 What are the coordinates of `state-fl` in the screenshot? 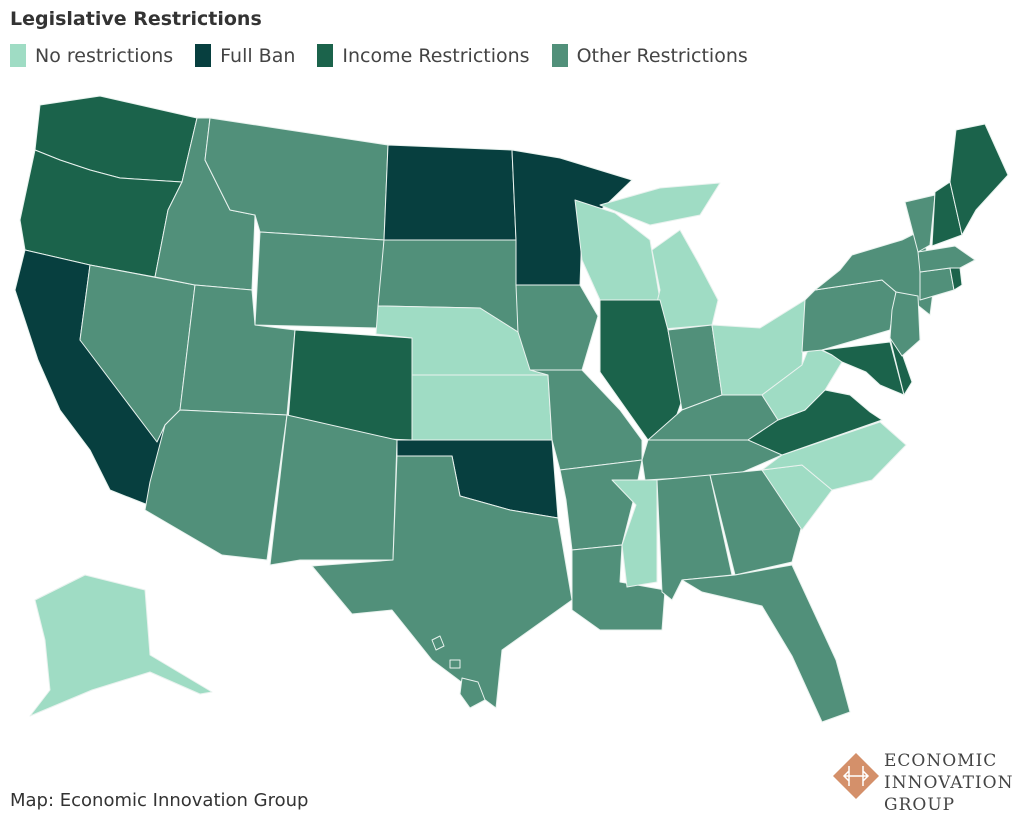 It's located at (766, 643).